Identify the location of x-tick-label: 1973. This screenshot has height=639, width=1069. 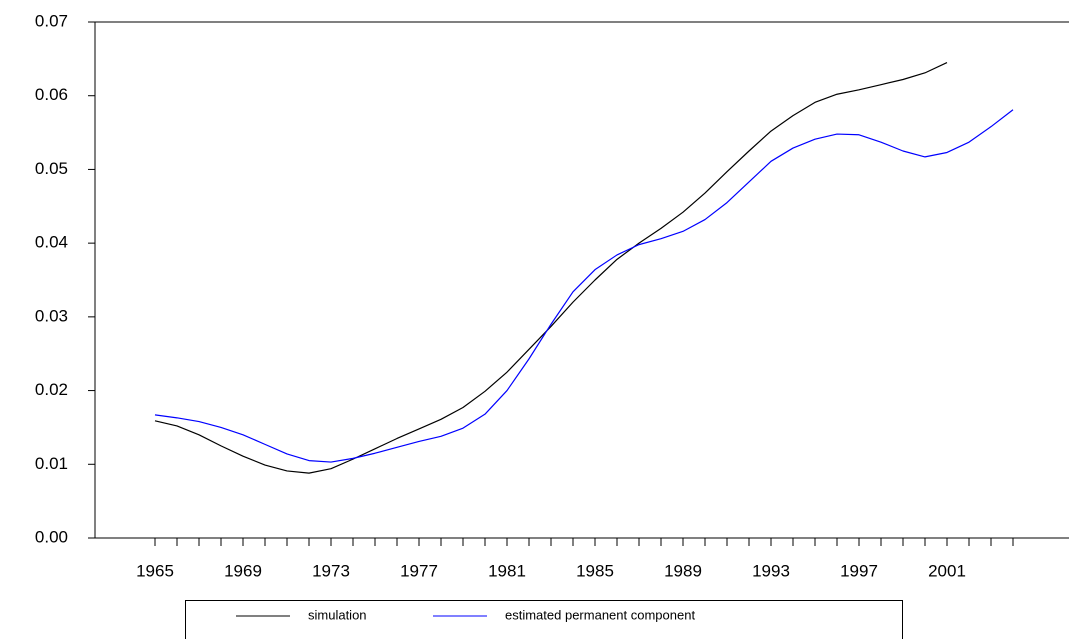
(331, 570).